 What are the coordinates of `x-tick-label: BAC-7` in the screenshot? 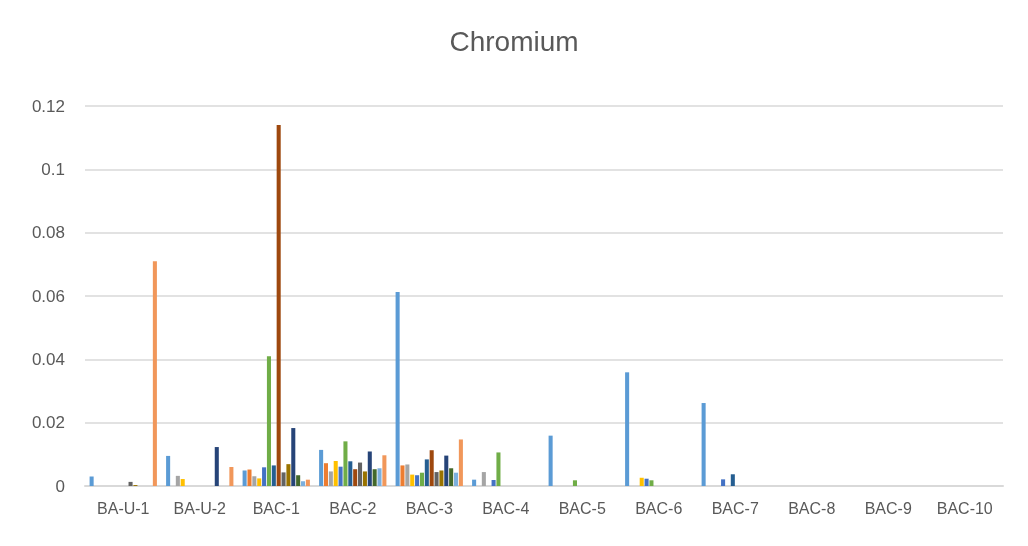 It's located at (735, 508).